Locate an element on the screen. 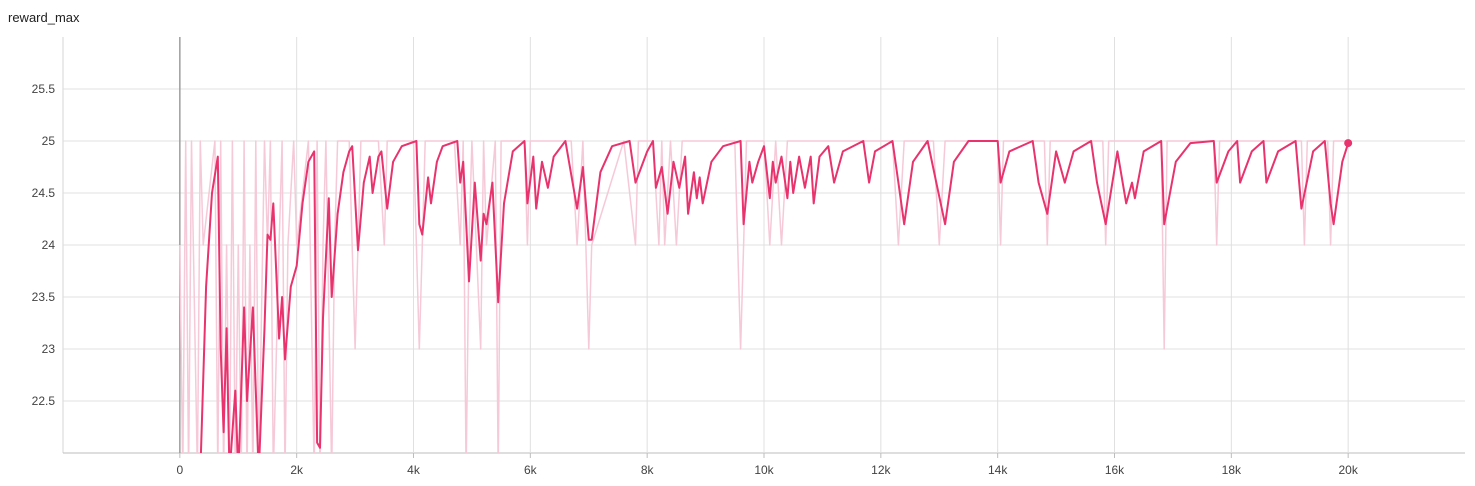 The width and height of the screenshot is (1475, 486). x-tick-label: 8k is located at coordinates (648, 470).